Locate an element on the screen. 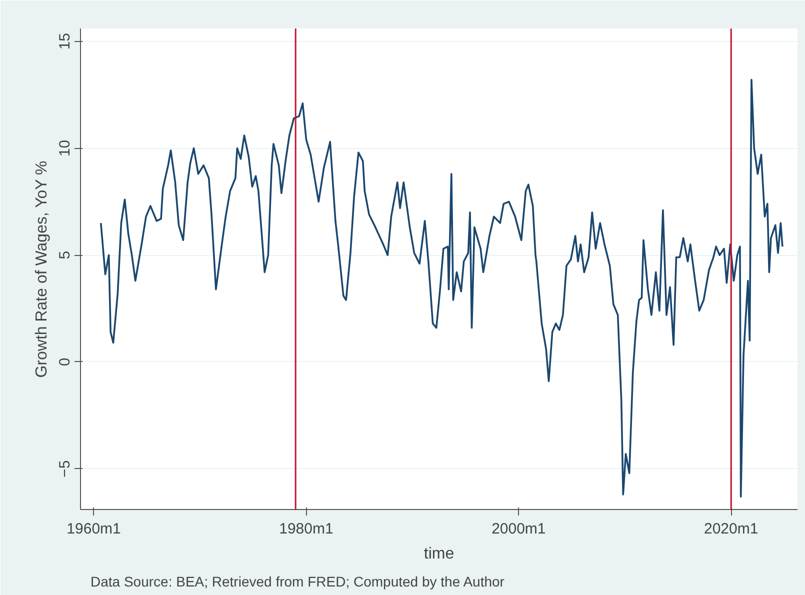 Image resolution: width=805 pixels, height=595 pixels. x-tick-label: 1960m1 is located at coordinates (93, 529).